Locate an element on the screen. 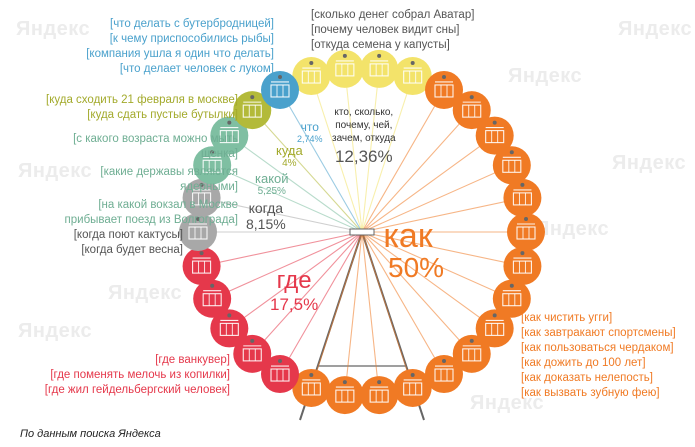 The image size is (695, 447). query-item: [компания ушла я один что делать] is located at coordinates (180, 54).